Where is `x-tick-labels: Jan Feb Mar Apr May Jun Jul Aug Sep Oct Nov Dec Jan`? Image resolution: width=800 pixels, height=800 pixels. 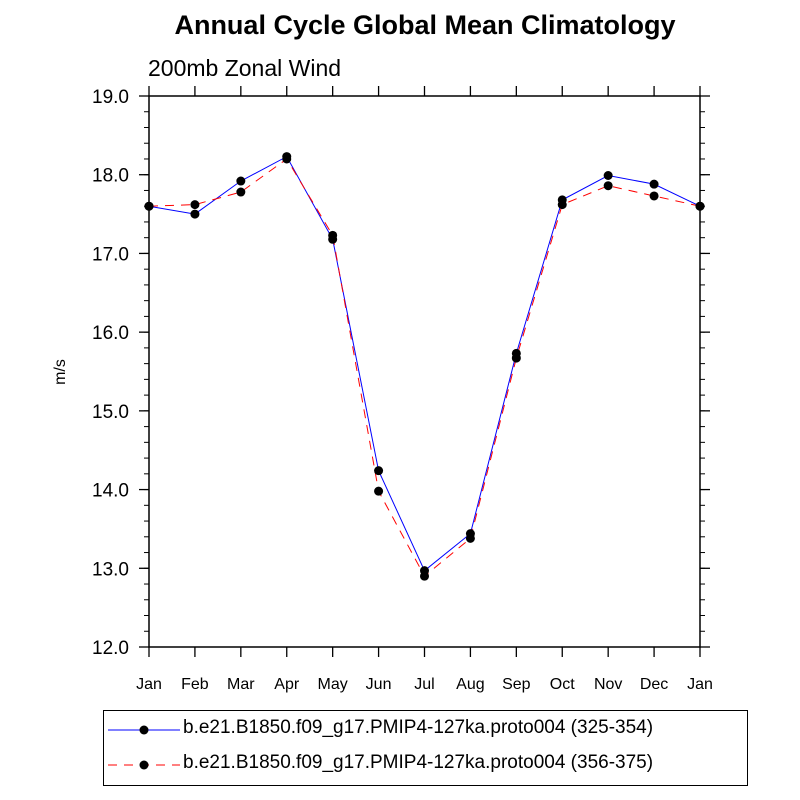 x-tick-labels: Jan Feb Mar Apr May Jun Jul Aug Sep Oct Nov Dec Jan is located at coordinates (424, 684).